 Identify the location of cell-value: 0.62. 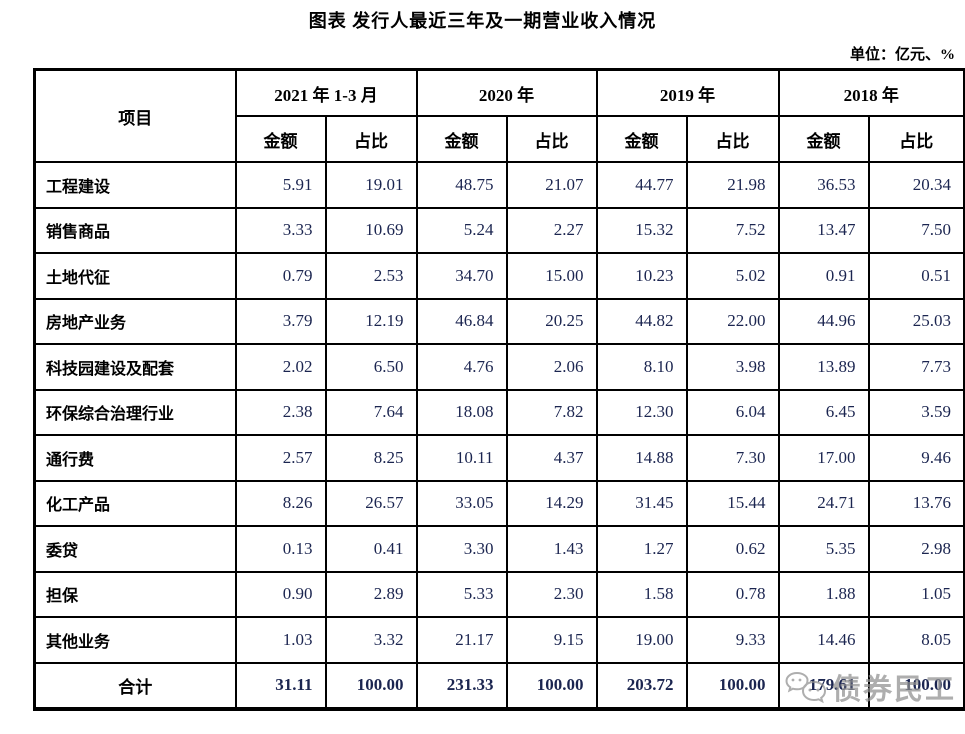
(732, 549).